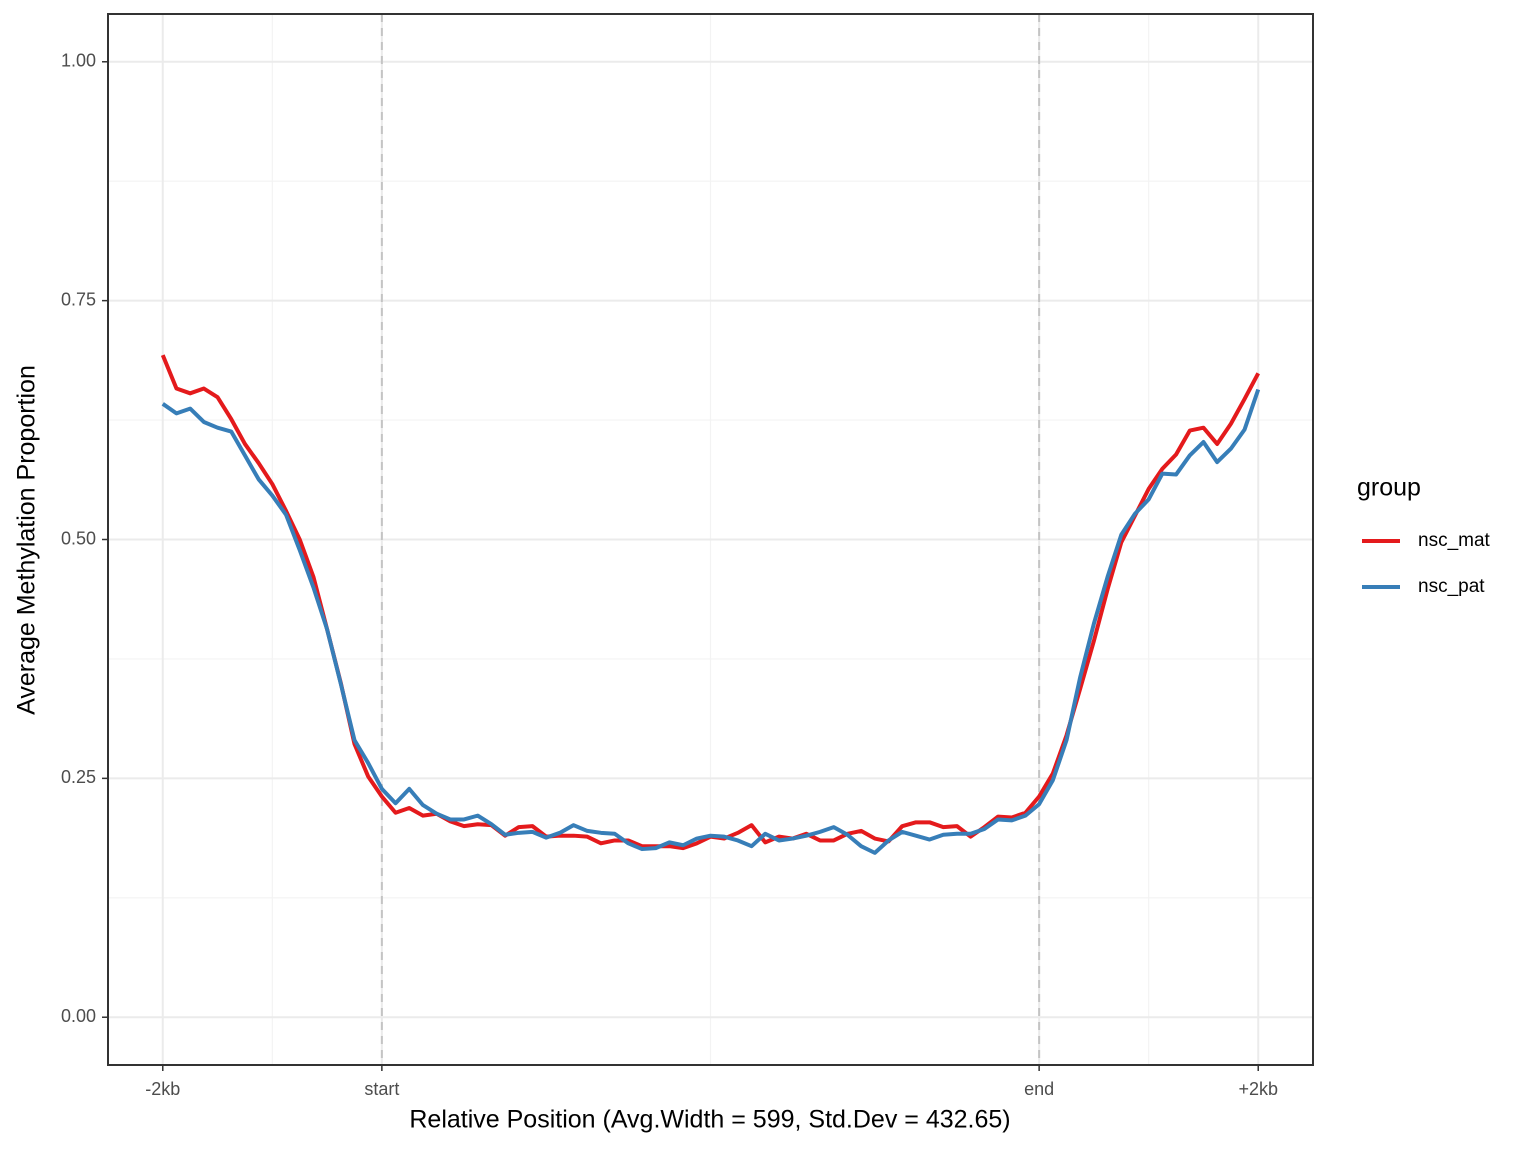  What do you see at coordinates (78, 777) in the screenshot?
I see `y-tick-label: 0.25` at bounding box center [78, 777].